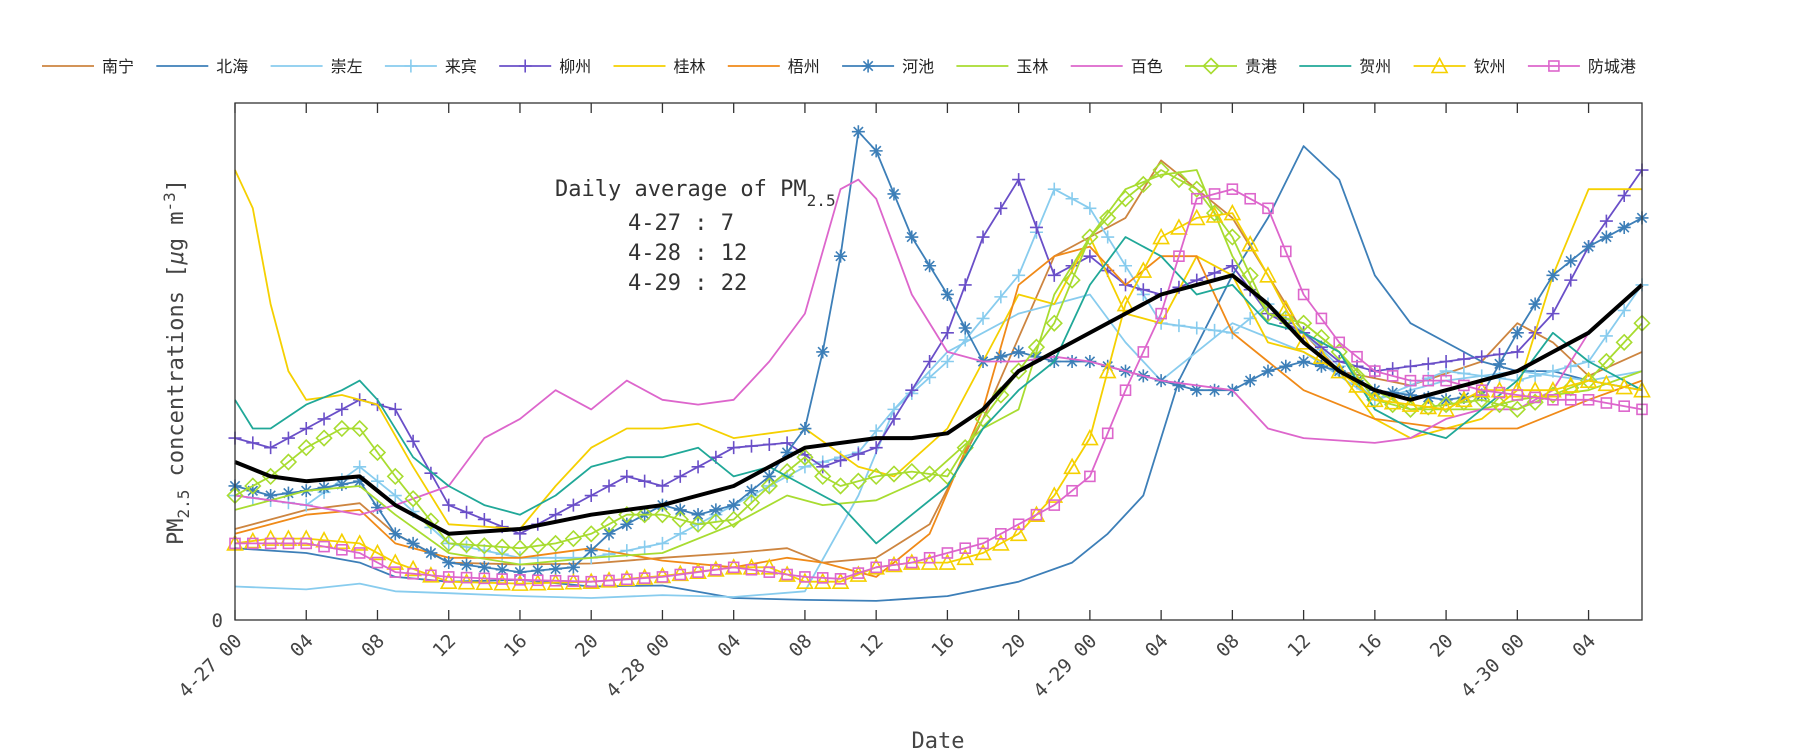 The image size is (1800, 750). What do you see at coordinates (118, 66) in the screenshot?
I see `legend-label: 南宁` at bounding box center [118, 66].